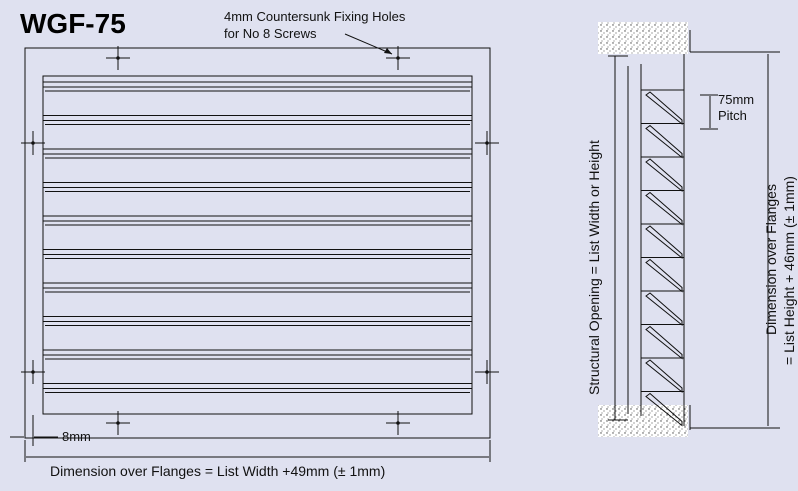 Image resolution: width=798 pixels, height=491 pixels. Describe the element at coordinates (76, 436) in the screenshot. I see `flange-offset: 8mm` at that location.